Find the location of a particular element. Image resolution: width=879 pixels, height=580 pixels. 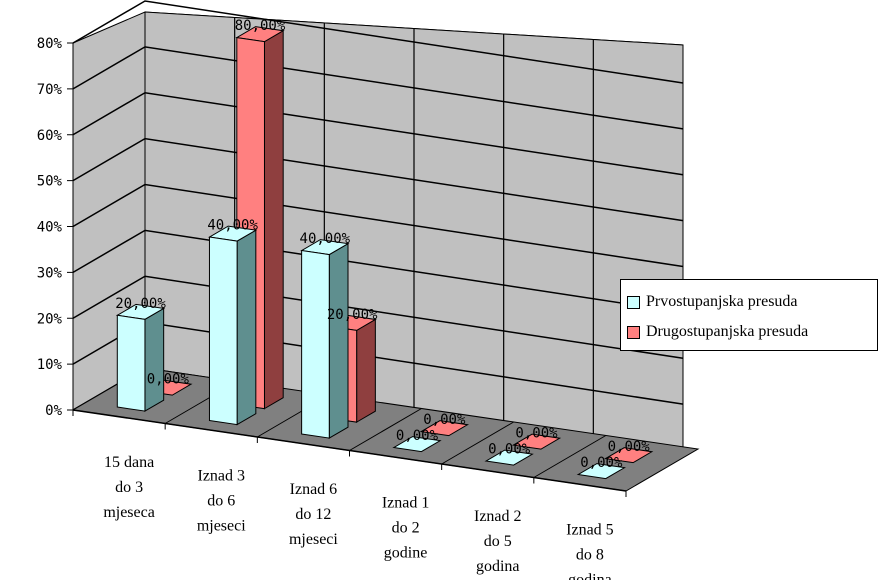

x-category-label-line: Iznad 3 is located at coordinates (221, 475).